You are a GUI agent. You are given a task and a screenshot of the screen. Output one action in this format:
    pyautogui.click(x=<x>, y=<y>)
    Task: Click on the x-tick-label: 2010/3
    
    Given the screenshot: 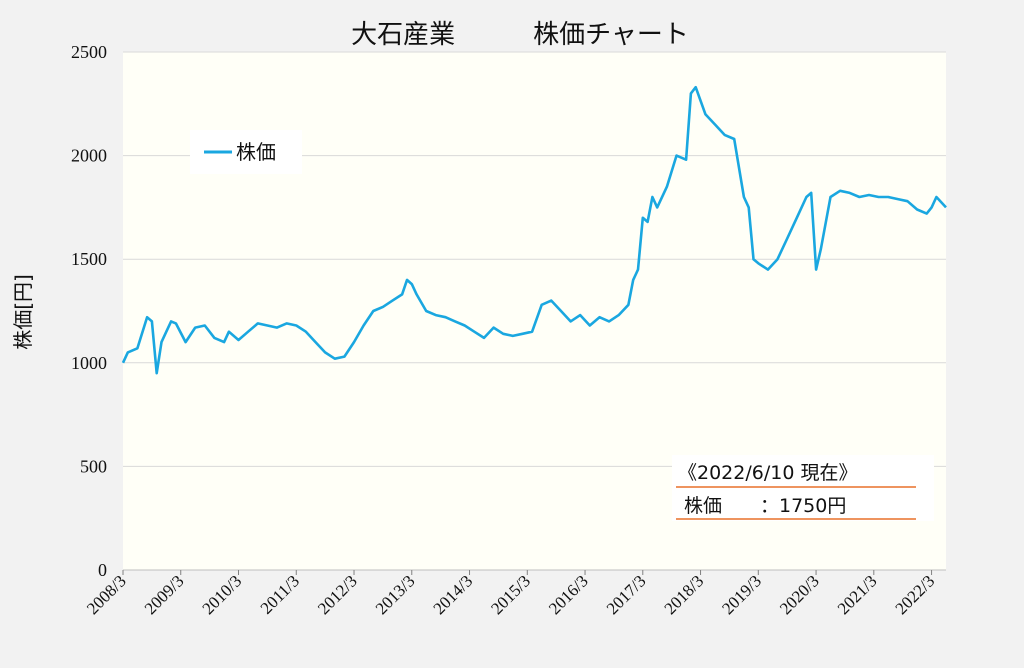 What is the action you would take?
    pyautogui.click(x=222, y=594)
    